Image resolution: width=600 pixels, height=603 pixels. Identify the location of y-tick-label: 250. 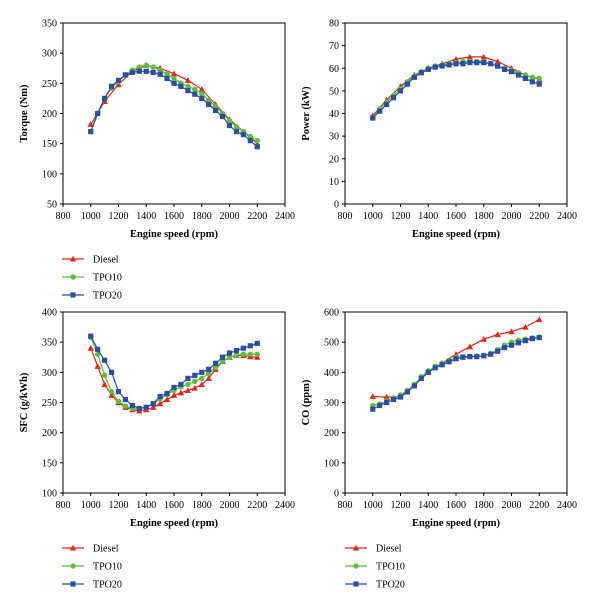
(49, 403).